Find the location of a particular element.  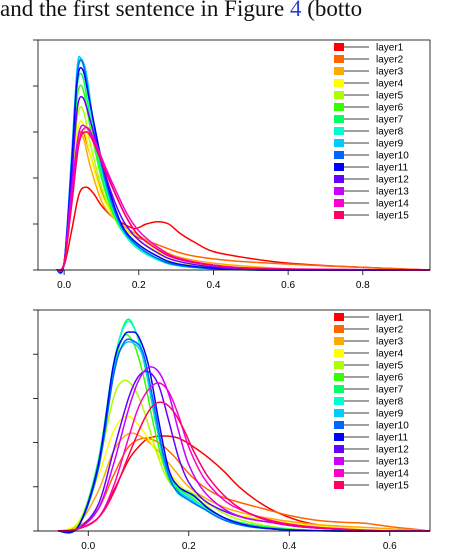

series-line-layer3 is located at coordinates (244, 482).